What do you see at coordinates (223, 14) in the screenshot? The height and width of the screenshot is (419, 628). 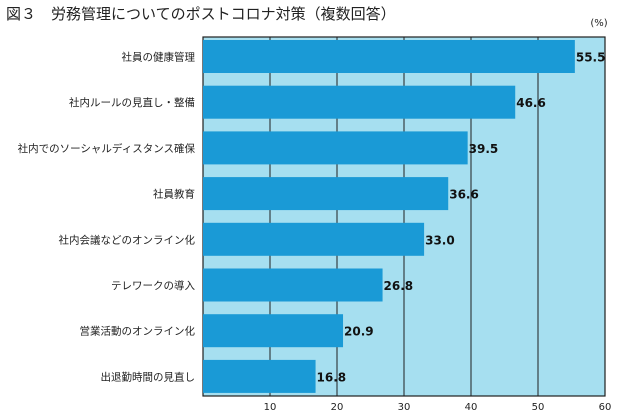 I see `chart-title-text: 労務管理についてのポストコロナ対策（複数回答）` at bounding box center [223, 14].